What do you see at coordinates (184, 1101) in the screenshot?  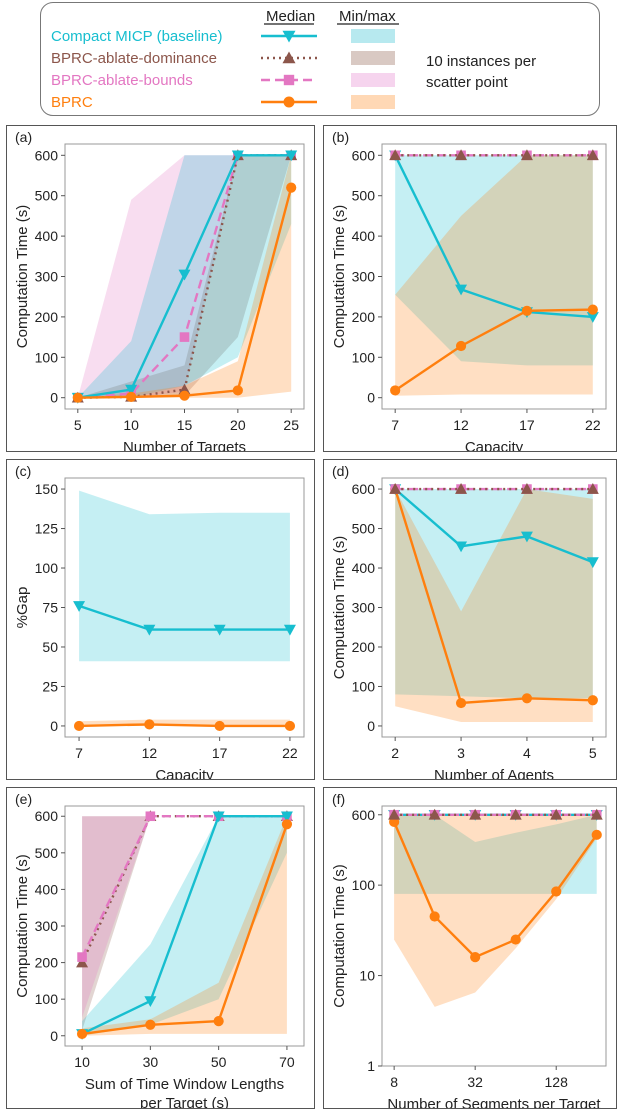 I see `xlabel-e-line2: per Target (s)` at bounding box center [184, 1101].